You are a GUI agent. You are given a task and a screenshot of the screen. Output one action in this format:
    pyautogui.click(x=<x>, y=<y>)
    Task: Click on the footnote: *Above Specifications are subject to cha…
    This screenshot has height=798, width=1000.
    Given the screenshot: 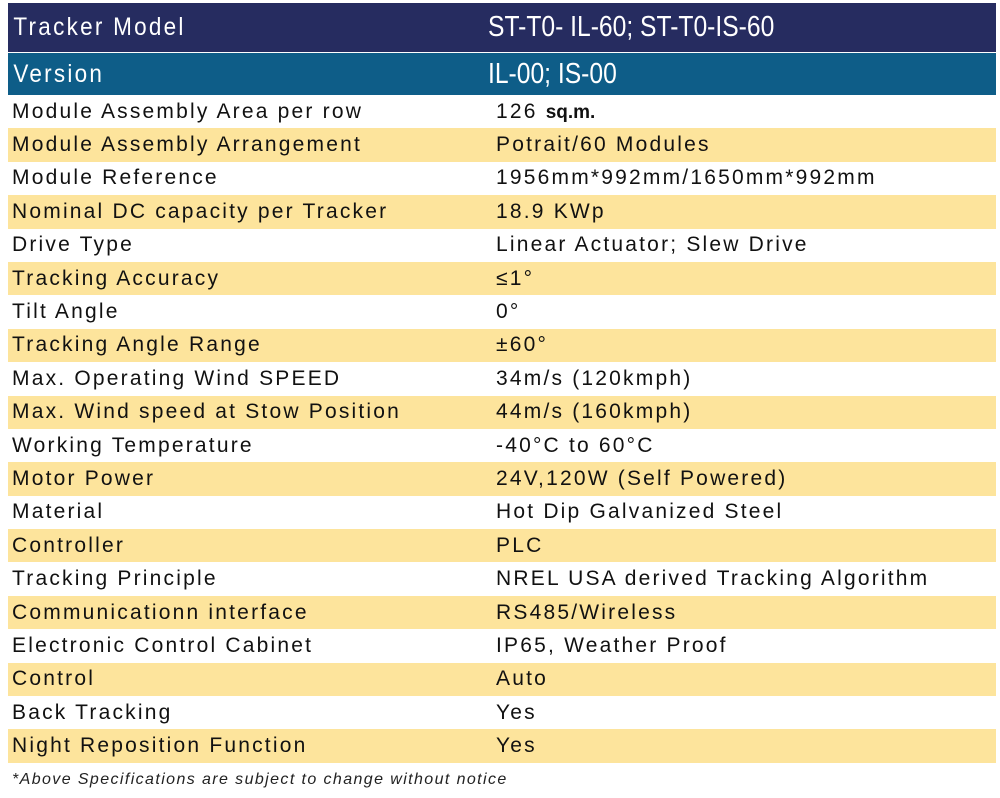 What is the action you would take?
    pyautogui.click(x=260, y=779)
    